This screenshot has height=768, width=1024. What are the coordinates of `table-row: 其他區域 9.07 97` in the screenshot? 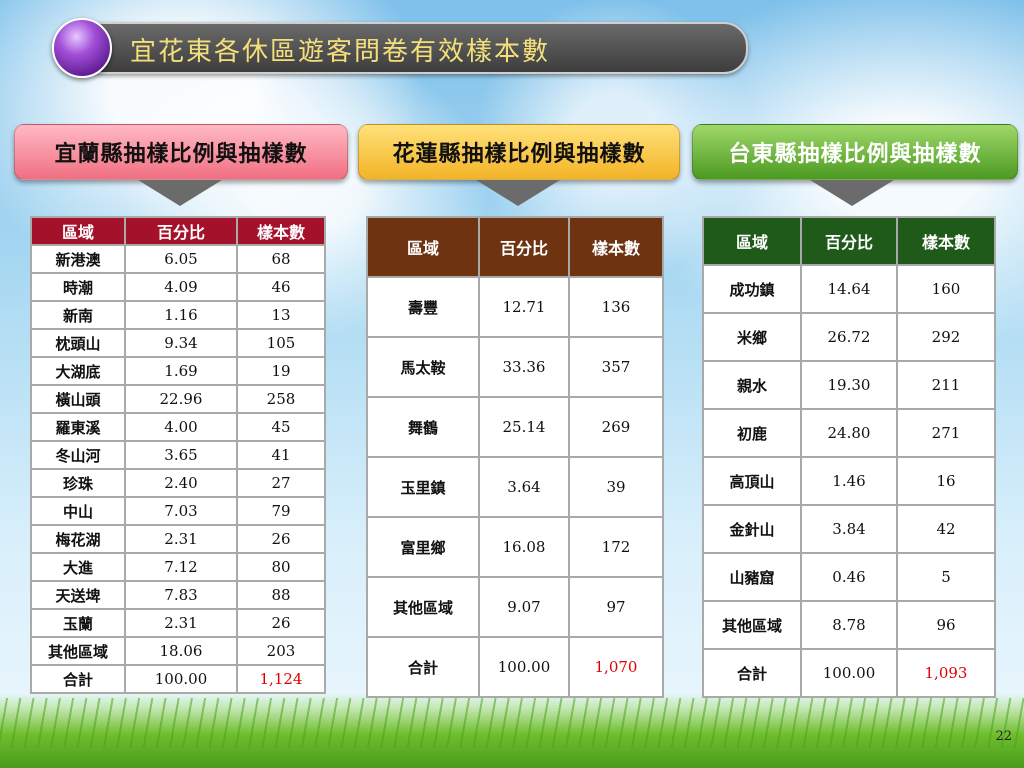 It's located at (515, 607).